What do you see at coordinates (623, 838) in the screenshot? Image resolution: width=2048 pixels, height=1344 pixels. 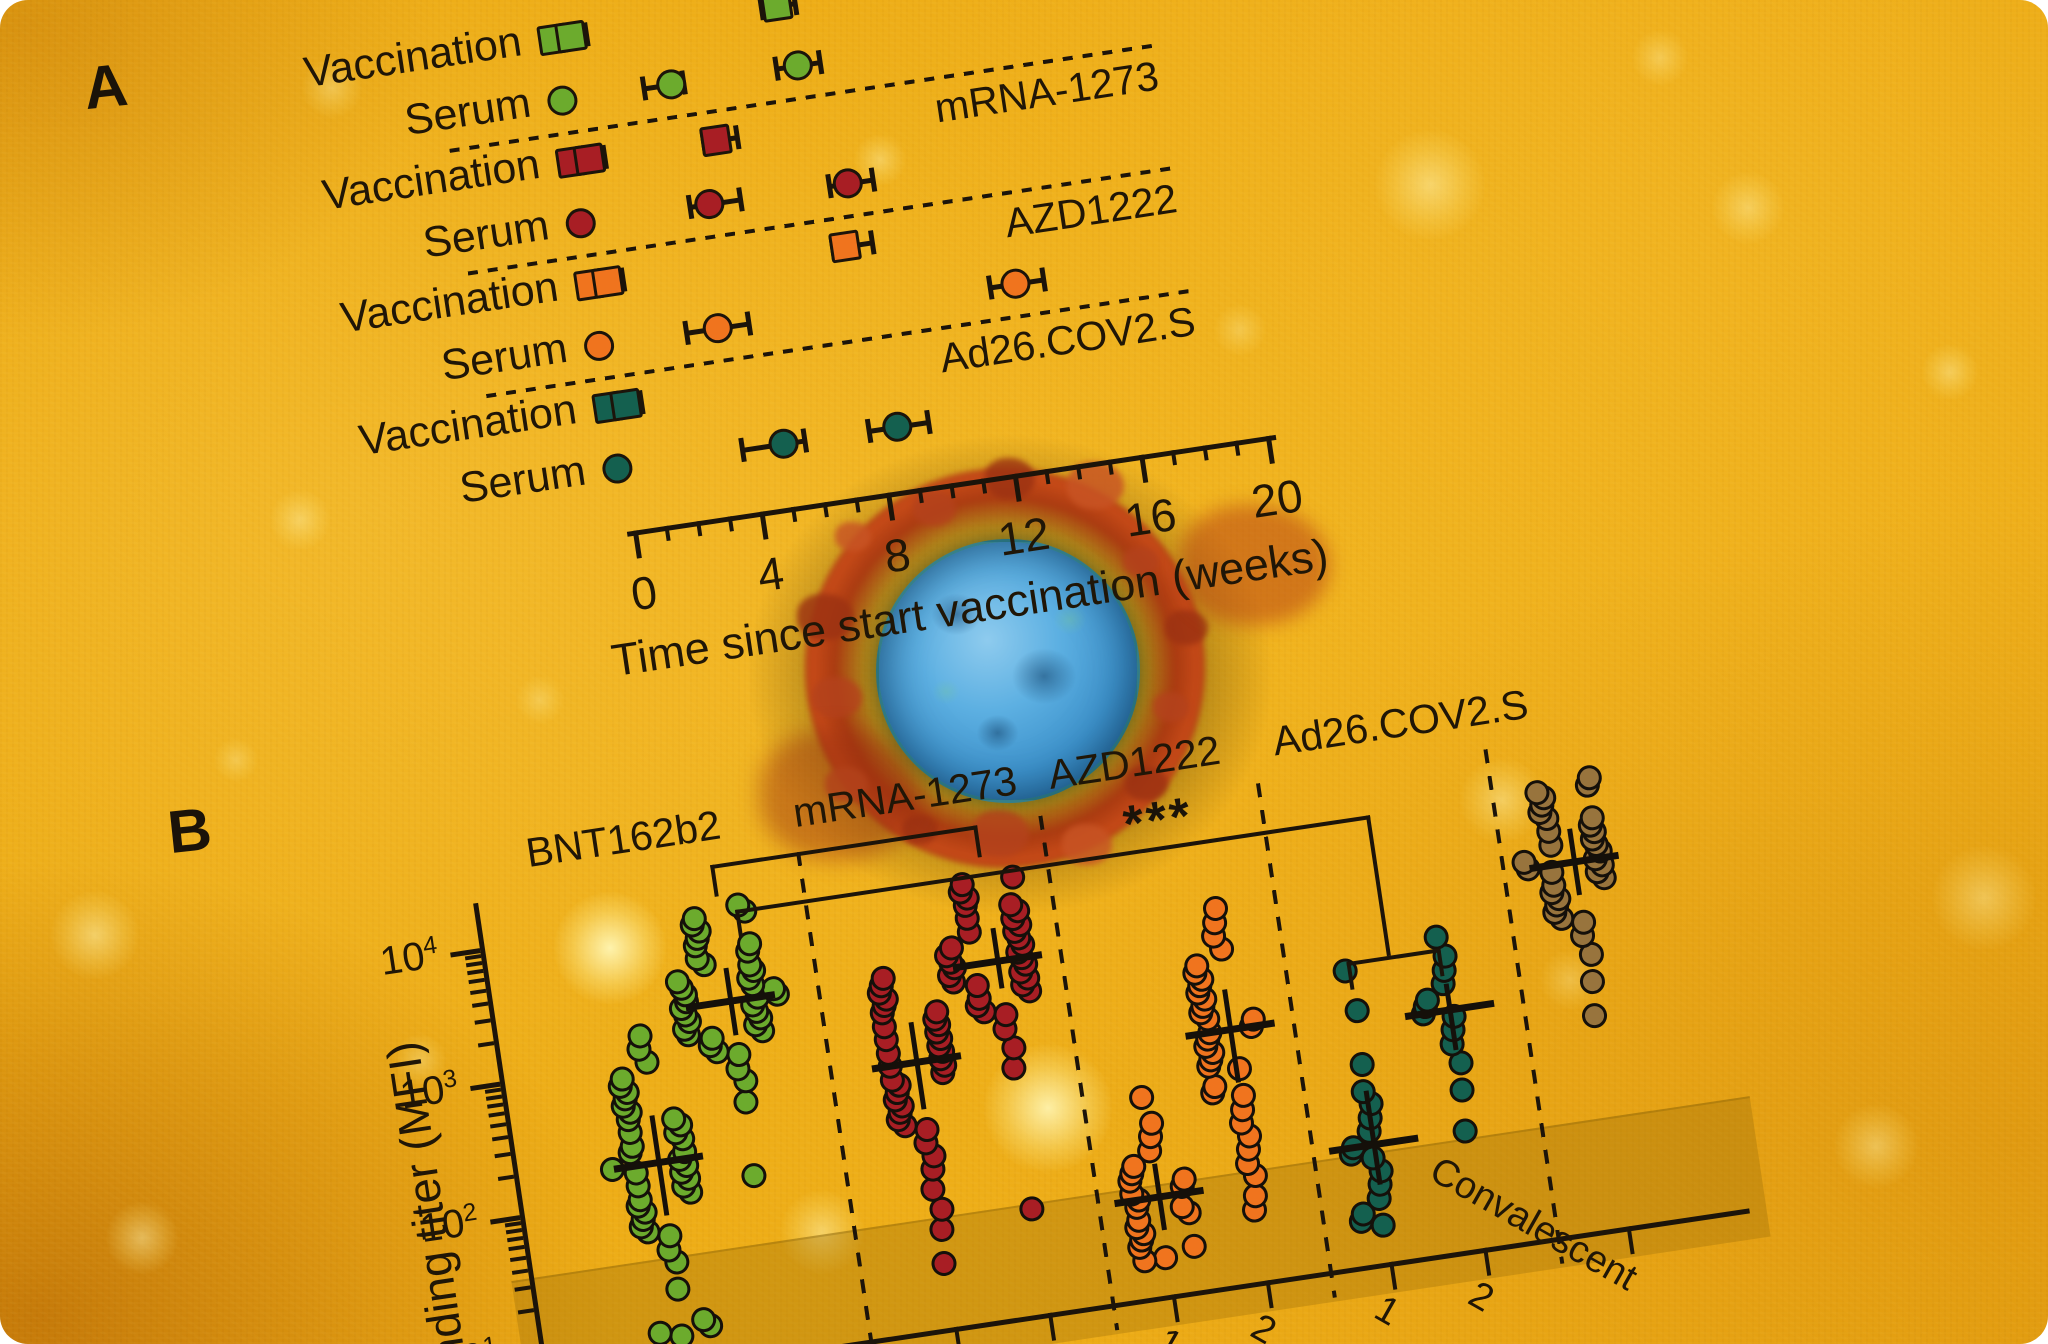 I see `vaccine-group-label: BNT162b2` at bounding box center [623, 838].